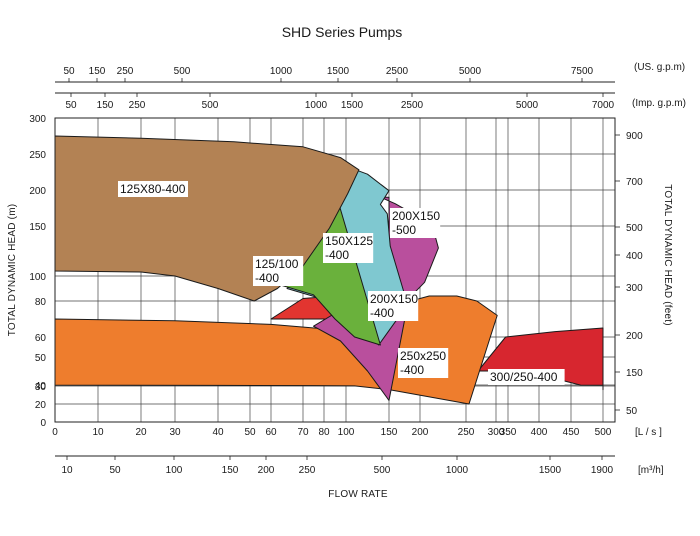  I want to click on m3h-tick-label: 50, so click(115, 470).